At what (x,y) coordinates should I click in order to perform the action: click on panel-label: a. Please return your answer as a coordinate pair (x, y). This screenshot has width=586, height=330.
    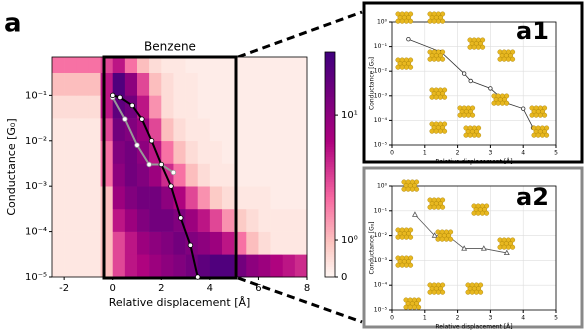
    Looking at the image, I should click on (13, 24).